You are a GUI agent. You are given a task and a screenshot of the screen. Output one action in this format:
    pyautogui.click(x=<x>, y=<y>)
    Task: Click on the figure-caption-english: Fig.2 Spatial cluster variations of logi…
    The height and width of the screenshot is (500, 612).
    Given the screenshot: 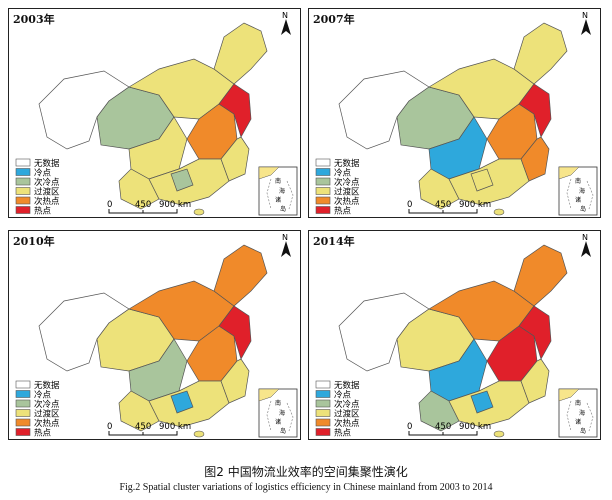 What is the action you would take?
    pyautogui.click(x=306, y=487)
    